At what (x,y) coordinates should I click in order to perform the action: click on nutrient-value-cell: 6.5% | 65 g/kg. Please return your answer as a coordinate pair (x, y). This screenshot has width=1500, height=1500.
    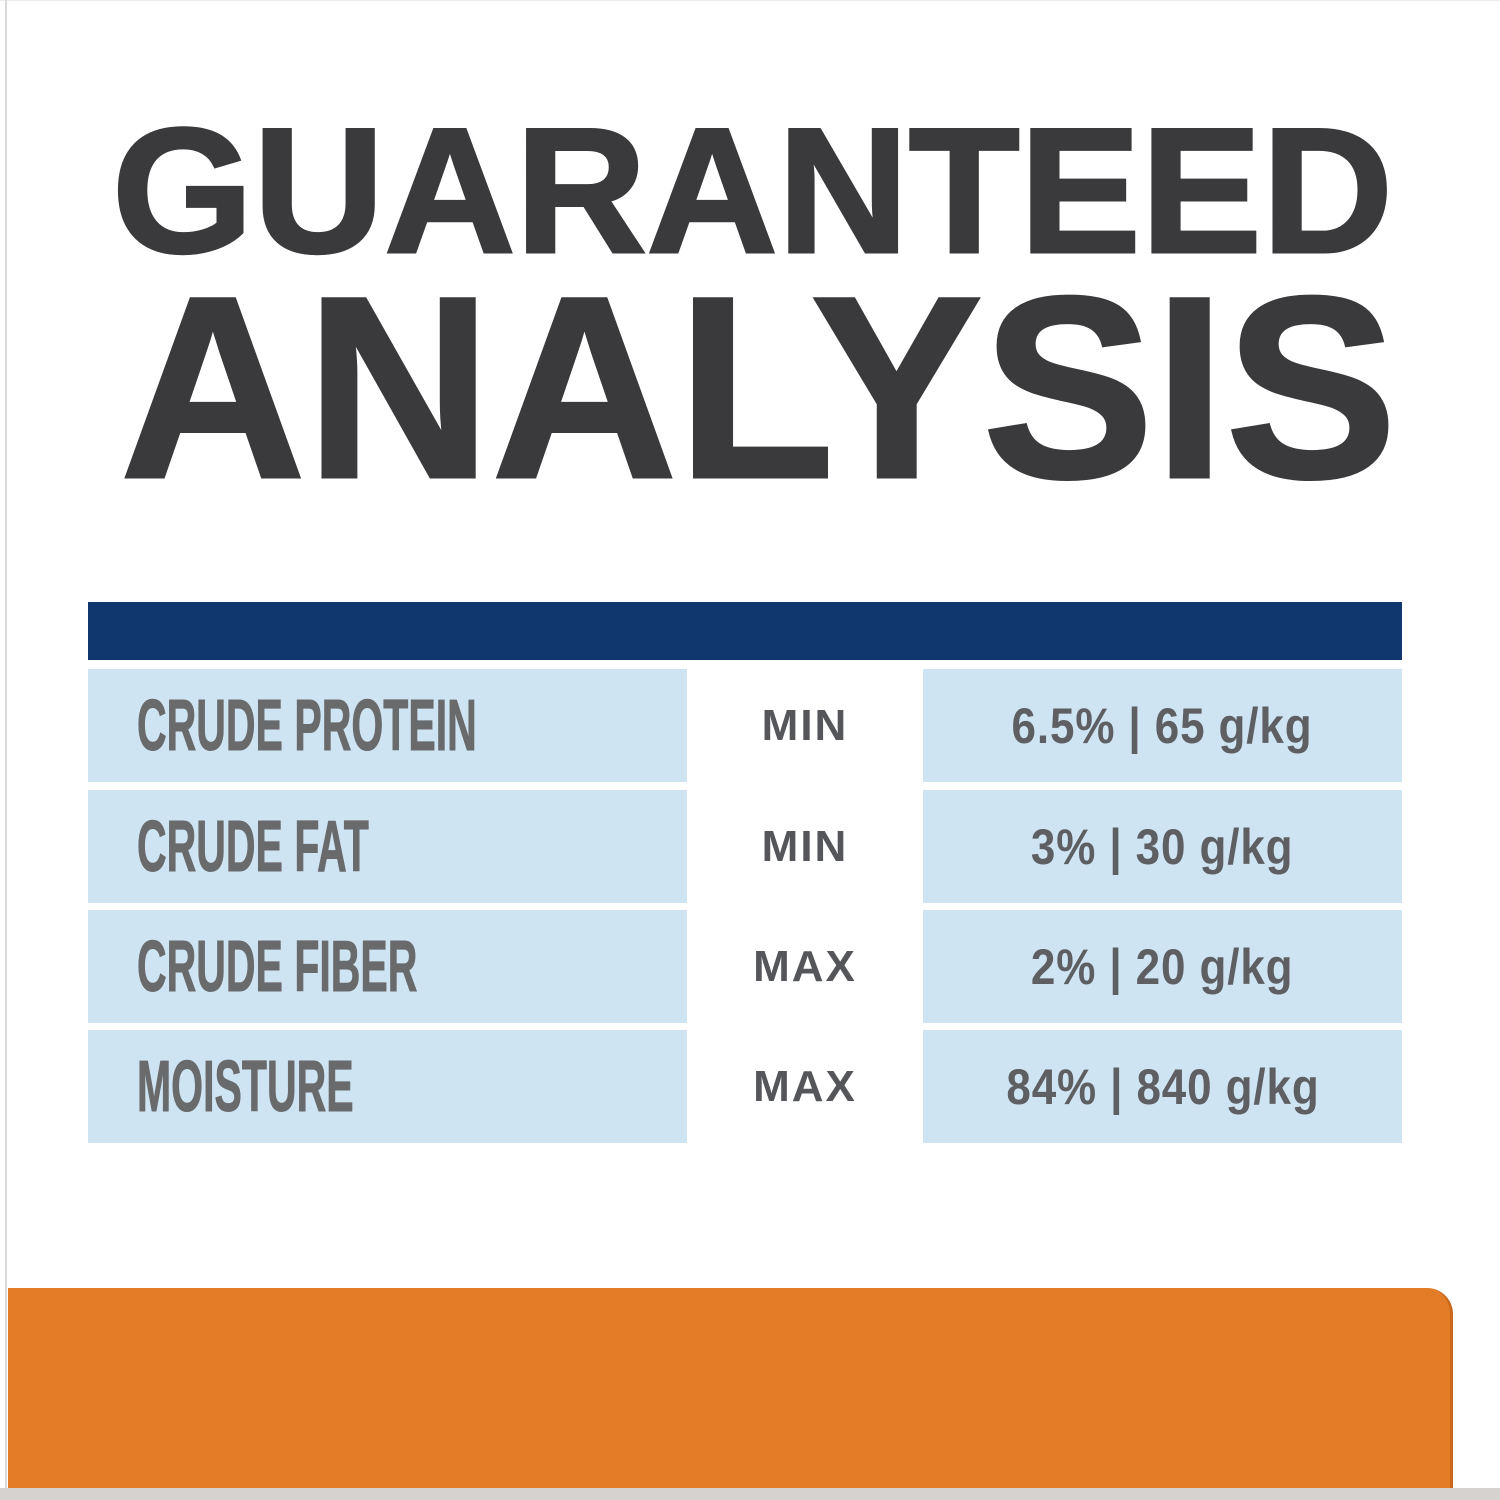
    Looking at the image, I should click on (1162, 725).